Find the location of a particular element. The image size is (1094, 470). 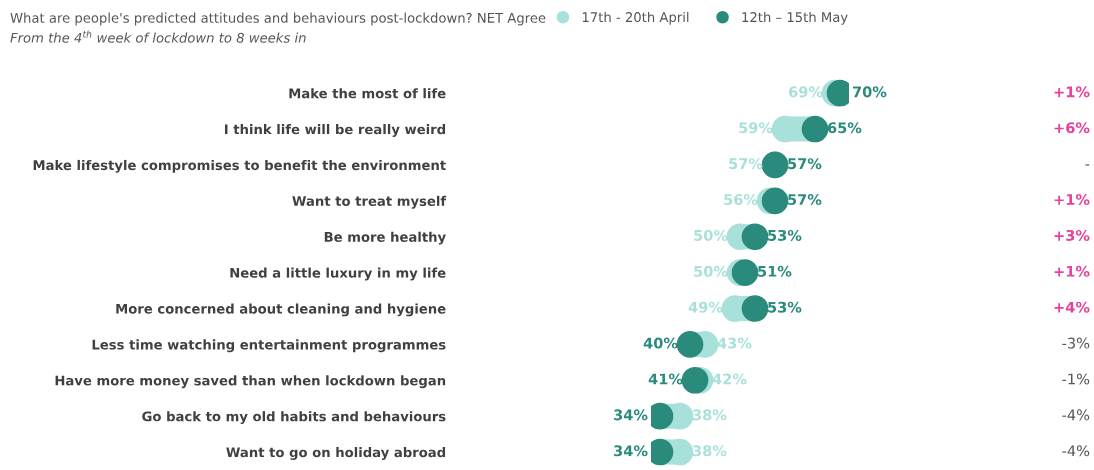

data-label: 43% is located at coordinates (734, 343).